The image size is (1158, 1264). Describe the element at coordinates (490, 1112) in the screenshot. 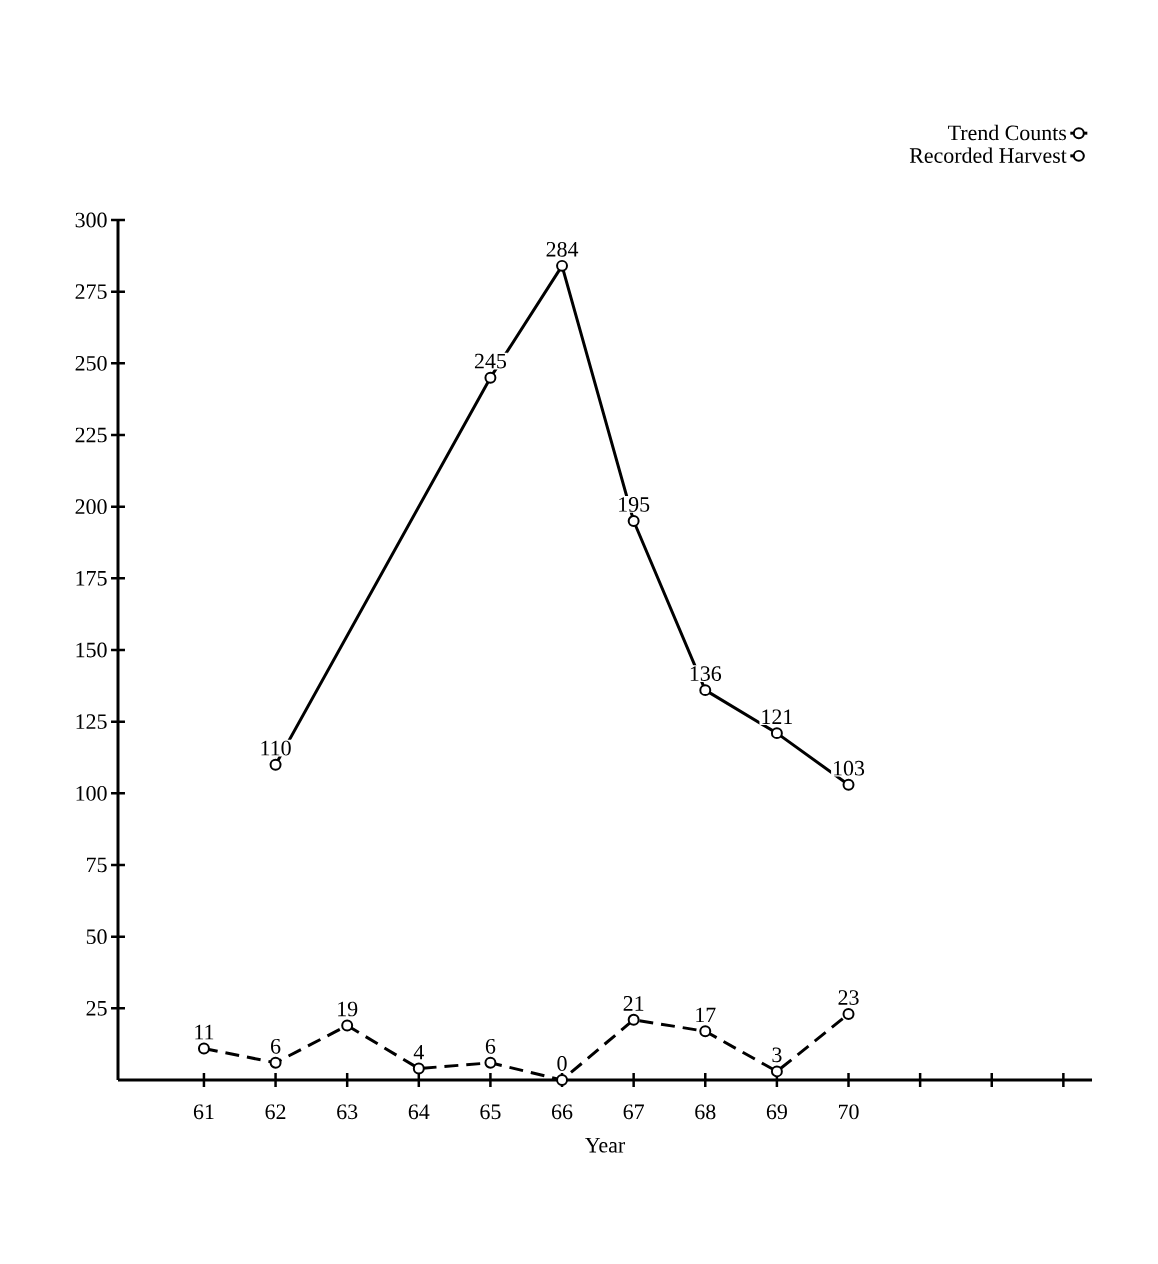

I see `x-tick-label: 65` at that location.